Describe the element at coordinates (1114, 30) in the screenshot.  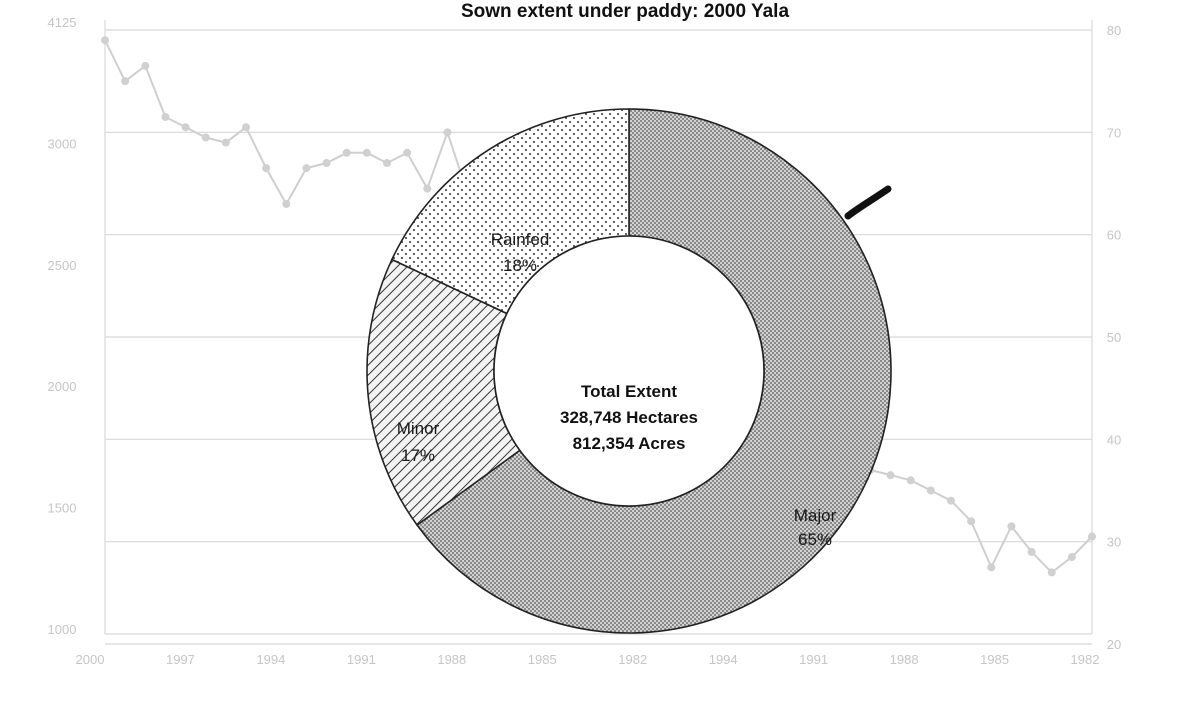
I see `background-right-tick-label: 80` at that location.